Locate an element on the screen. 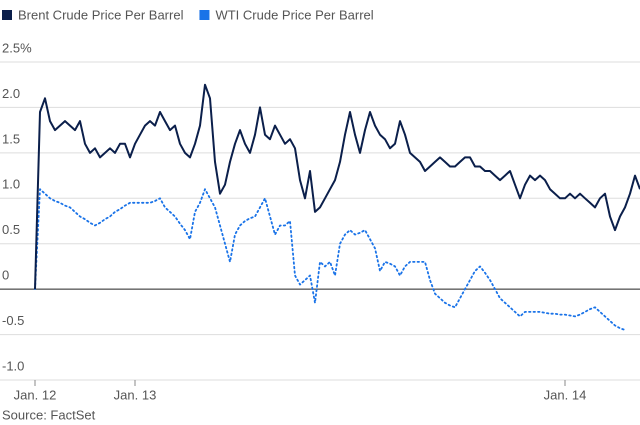 This screenshot has height=425, width=640. y-tick-label: -0.5 is located at coordinates (13, 320).